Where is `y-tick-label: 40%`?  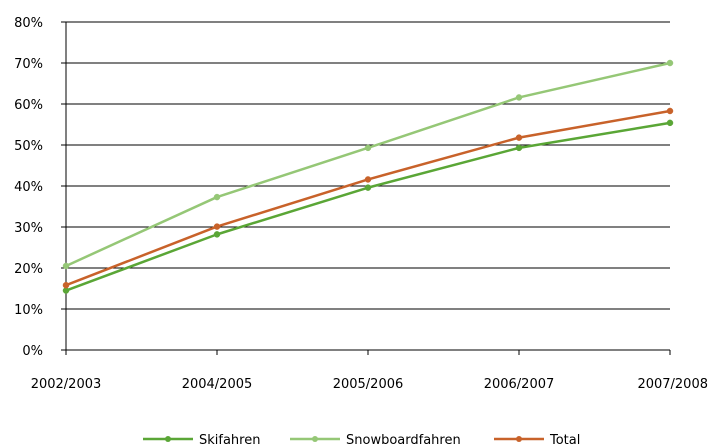 y-tick-label: 40% is located at coordinates (28, 187).